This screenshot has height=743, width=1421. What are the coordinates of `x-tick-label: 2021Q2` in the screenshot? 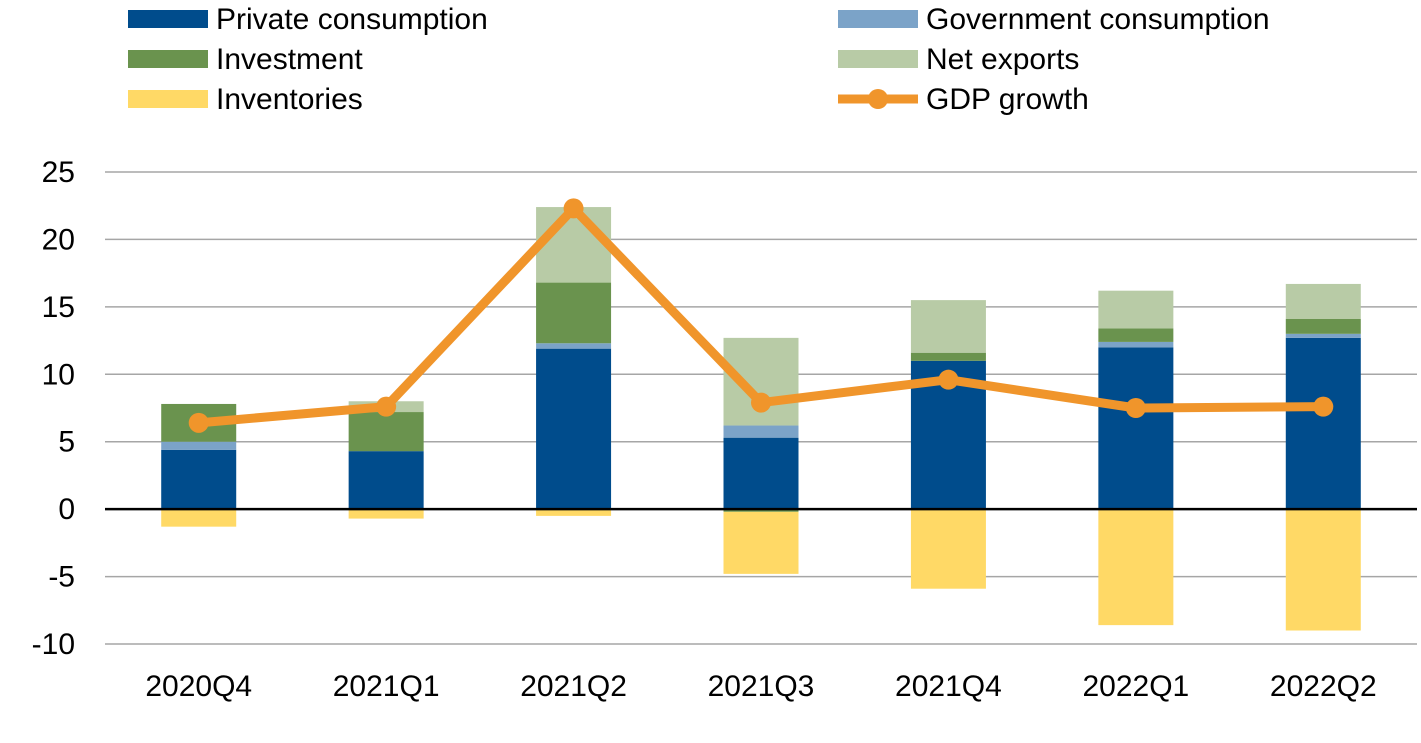 It's located at (573, 686).